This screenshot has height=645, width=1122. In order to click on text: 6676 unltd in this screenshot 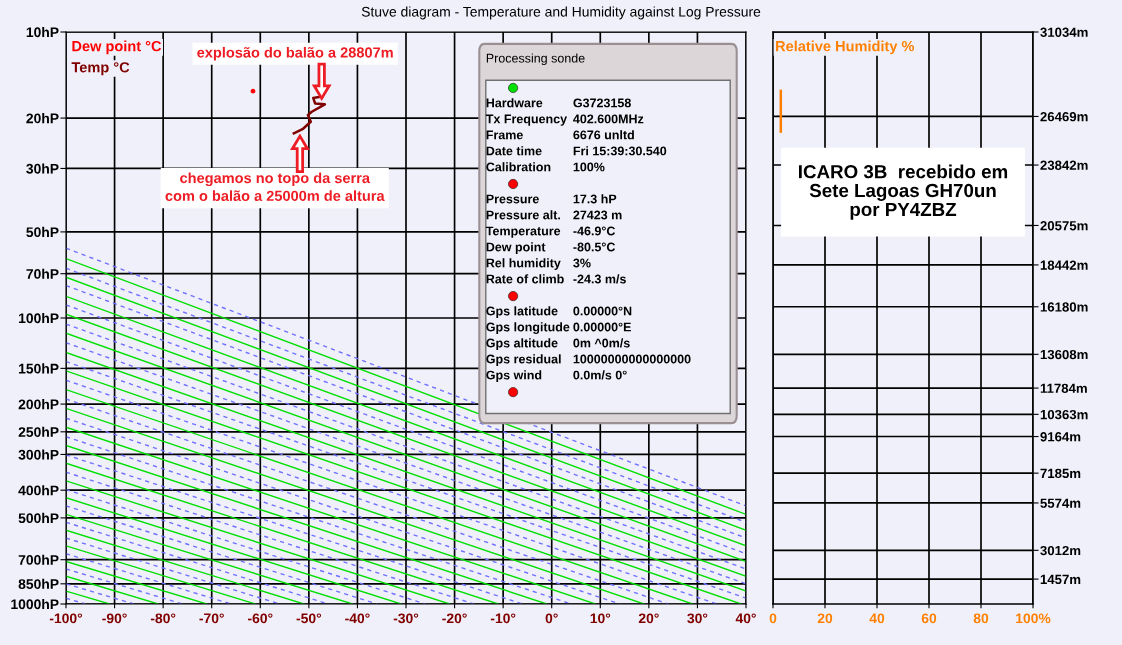, I will do `click(603, 135)`.